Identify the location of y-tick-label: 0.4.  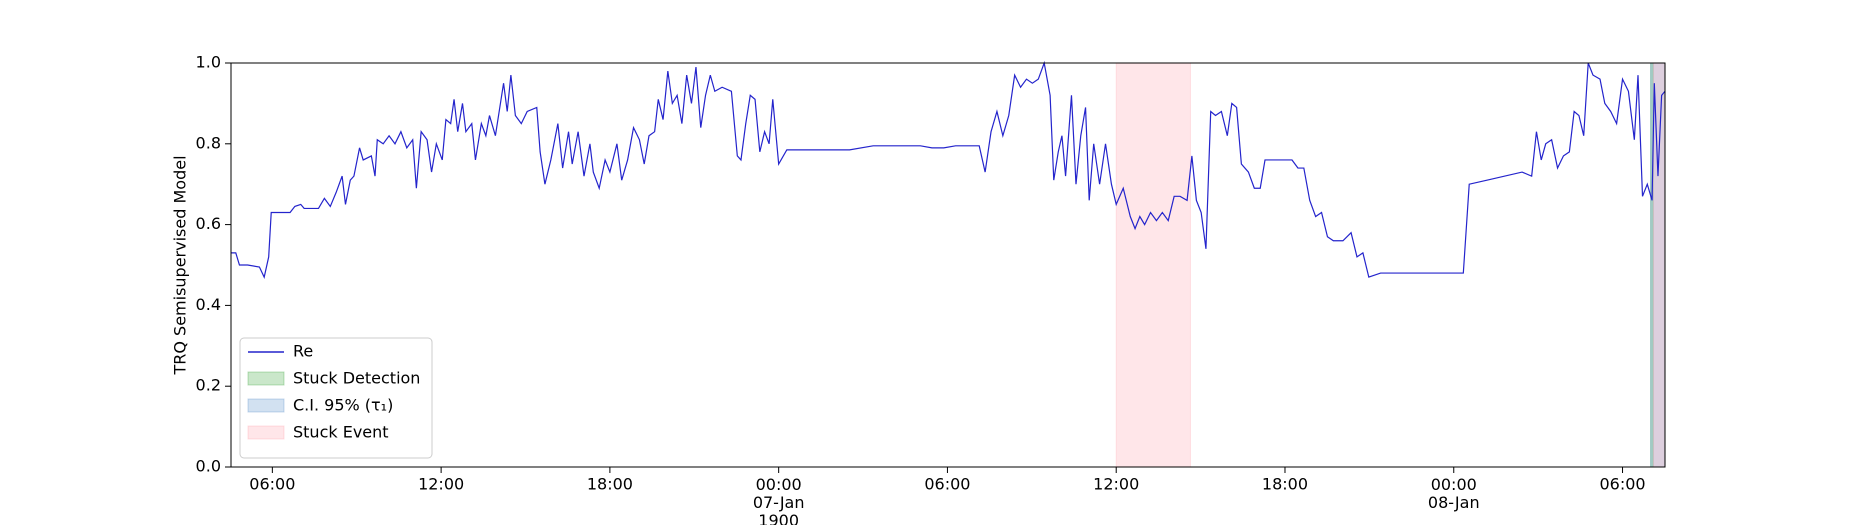
(208, 304).